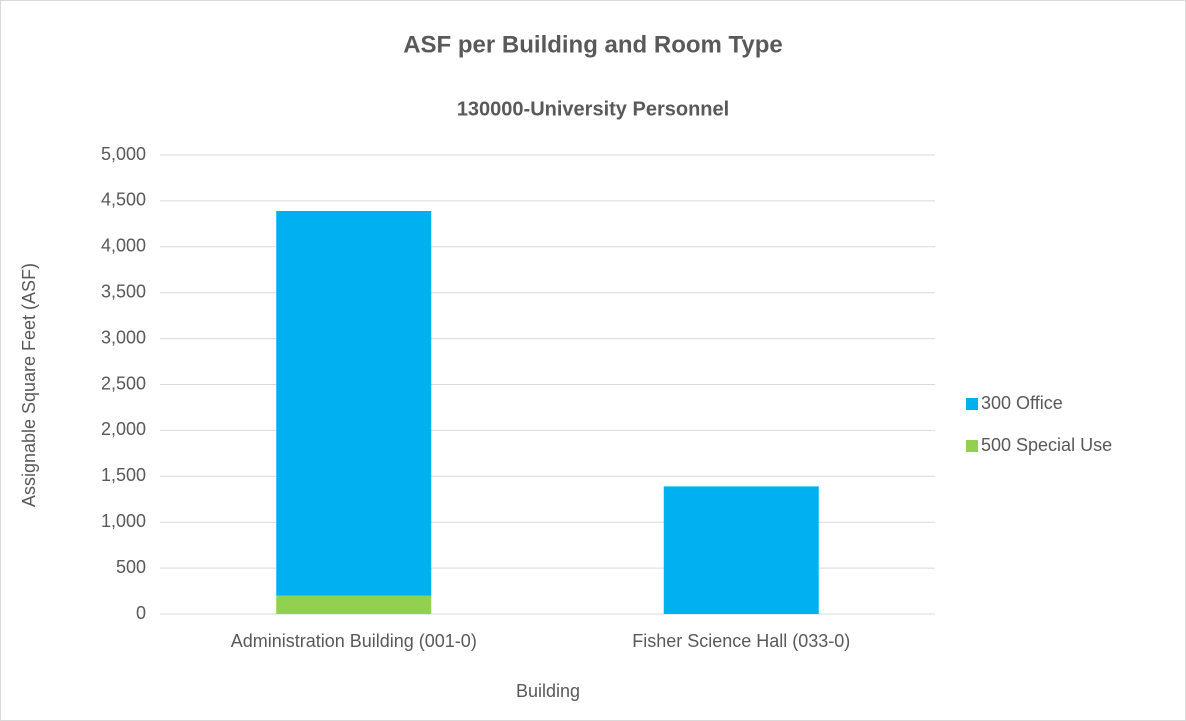 The image size is (1186, 721). What do you see at coordinates (123, 291) in the screenshot?
I see `y-tick-label: 3,500` at bounding box center [123, 291].